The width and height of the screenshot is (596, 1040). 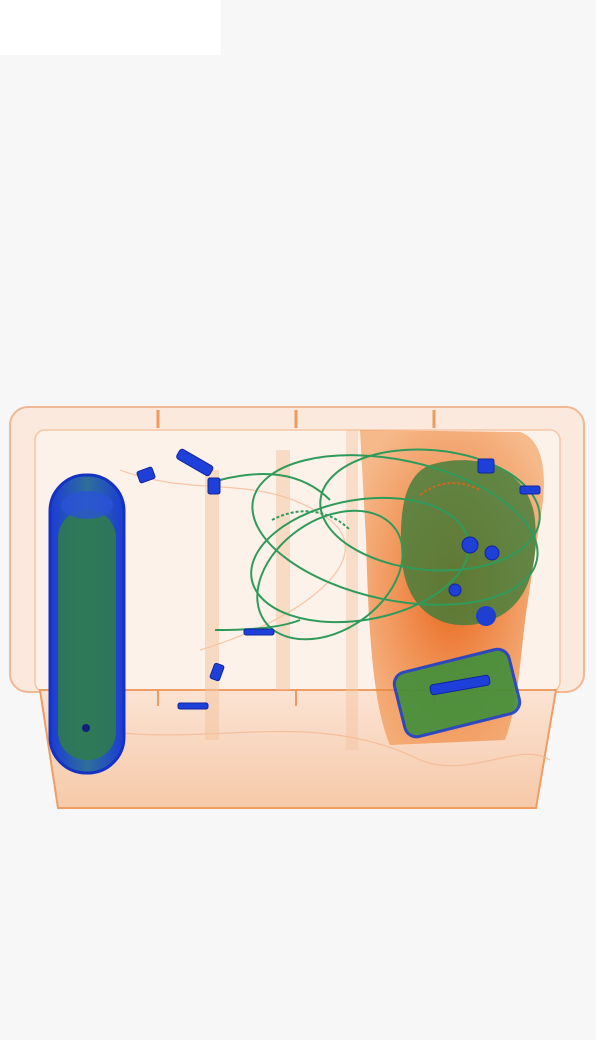 I want to click on cables, so click(x=377, y=544).